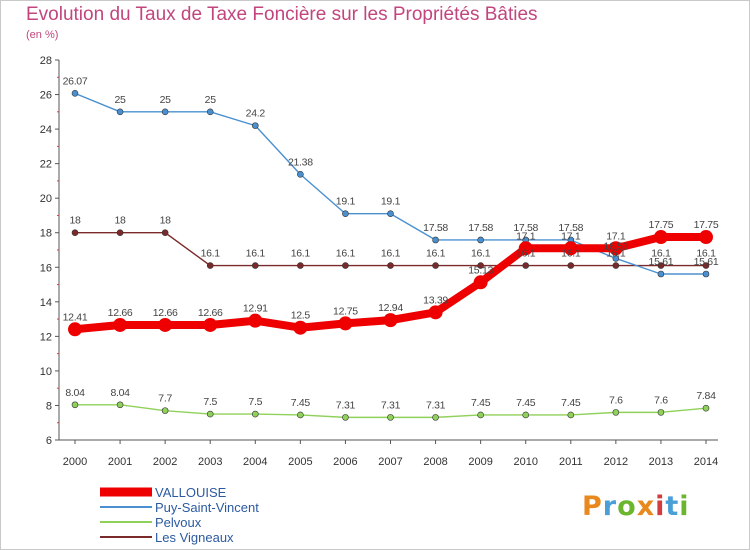 Image resolution: width=750 pixels, height=550 pixels. I want to click on x-tick-label: 2013, so click(661, 462).